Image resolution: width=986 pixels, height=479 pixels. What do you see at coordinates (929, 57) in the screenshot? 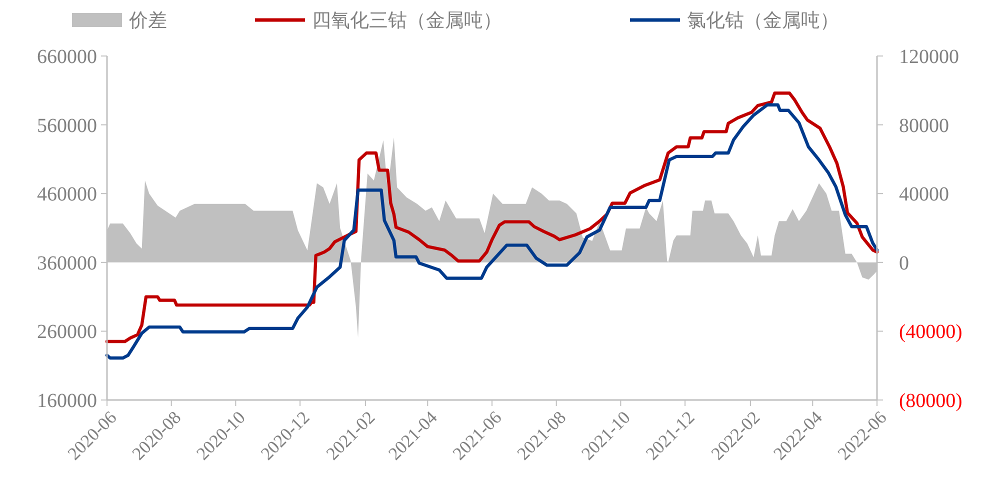
I see `y2-tick-label: 120000` at bounding box center [929, 57].